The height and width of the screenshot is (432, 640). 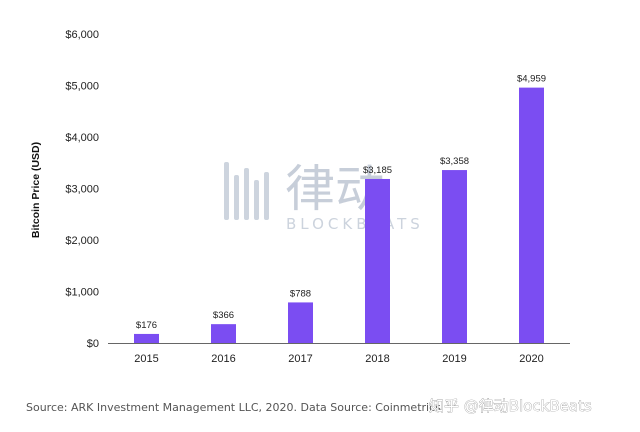 What do you see at coordinates (223, 315) in the screenshot?
I see `data-label: $366` at bounding box center [223, 315].